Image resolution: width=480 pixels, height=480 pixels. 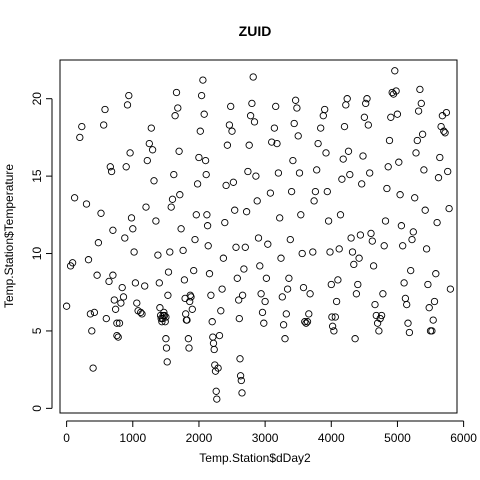 What do you see at coordinates (37, 330) in the screenshot?
I see `y-tick-label: 5` at bounding box center [37, 330].